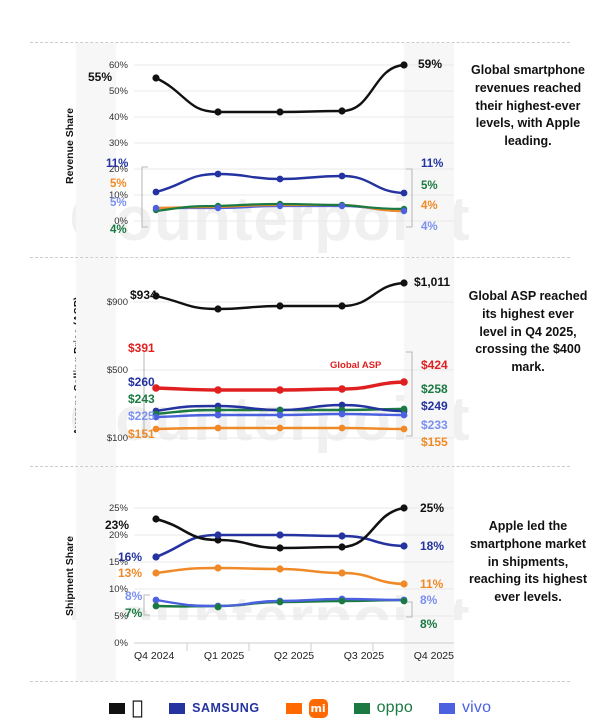 The height and width of the screenshot is (728, 600). Describe the element at coordinates (70, 576) in the screenshot. I see `axis-title-shipment-share: Shipment Share` at that location.